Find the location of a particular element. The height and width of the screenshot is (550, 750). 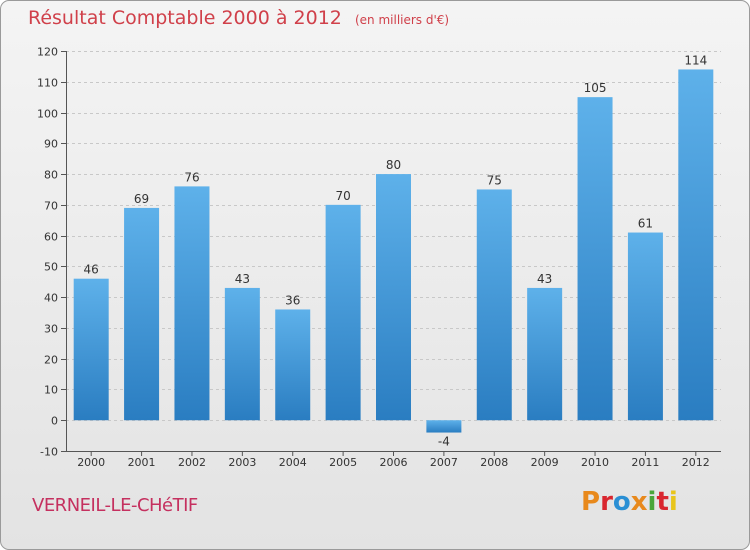

logo-letter: o is located at coordinates (621, 502).